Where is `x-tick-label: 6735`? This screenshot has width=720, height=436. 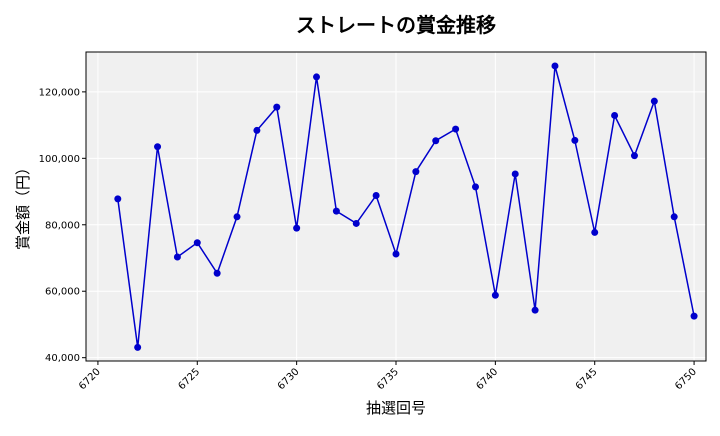 x-tick-label: 6735 is located at coordinates (388, 380).